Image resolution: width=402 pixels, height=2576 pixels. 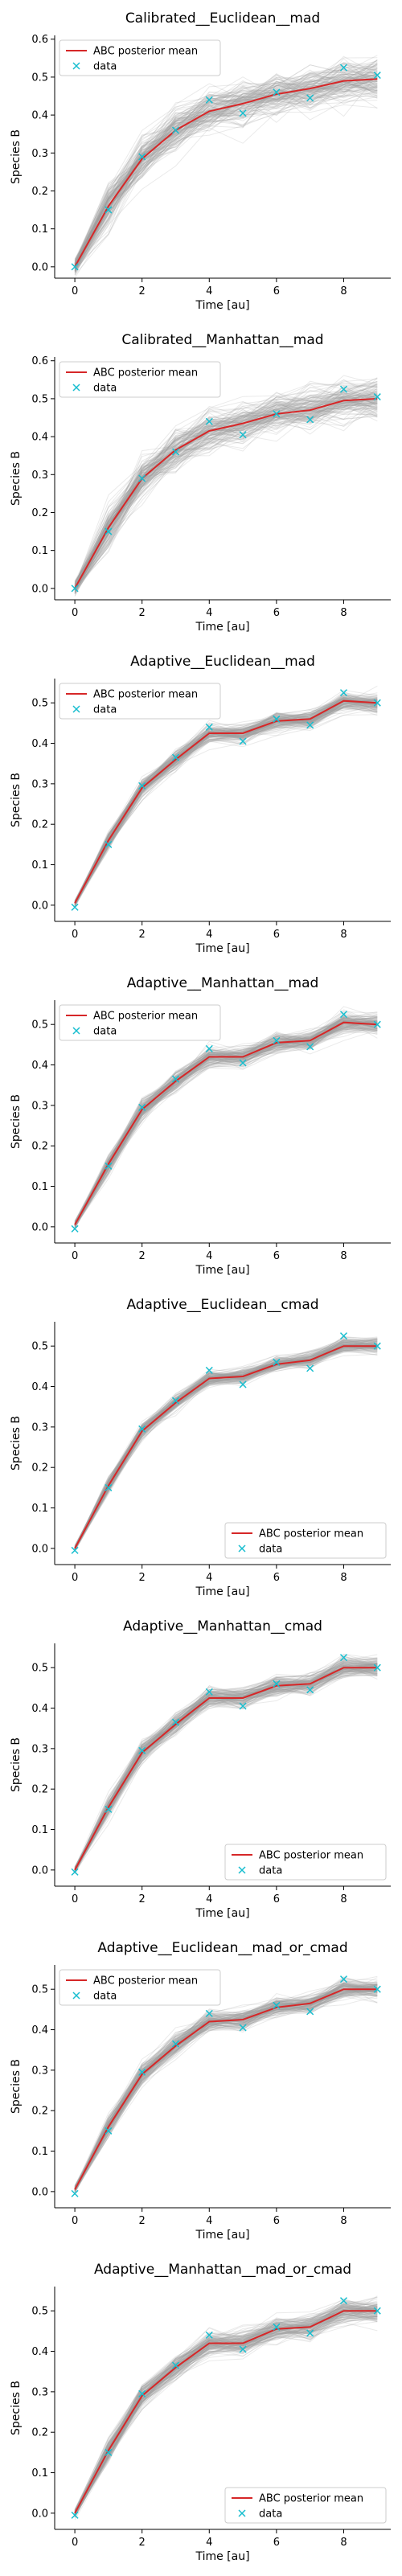 I want to click on y-tick-label: 0.1, so click(x=39, y=230).